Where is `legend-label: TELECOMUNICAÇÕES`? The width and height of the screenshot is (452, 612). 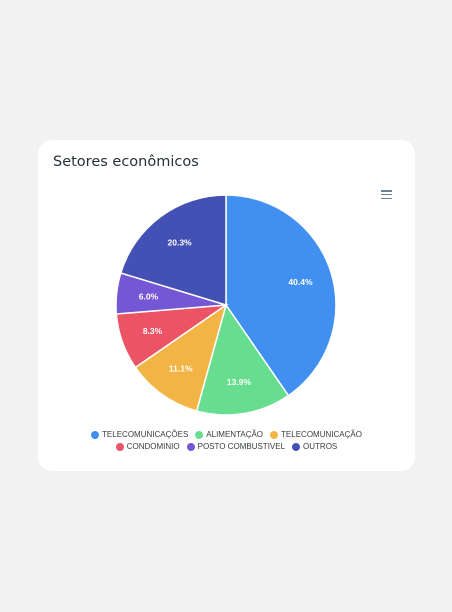
legend-label: TELECOMUNICAÇÕES is located at coordinates (145, 434).